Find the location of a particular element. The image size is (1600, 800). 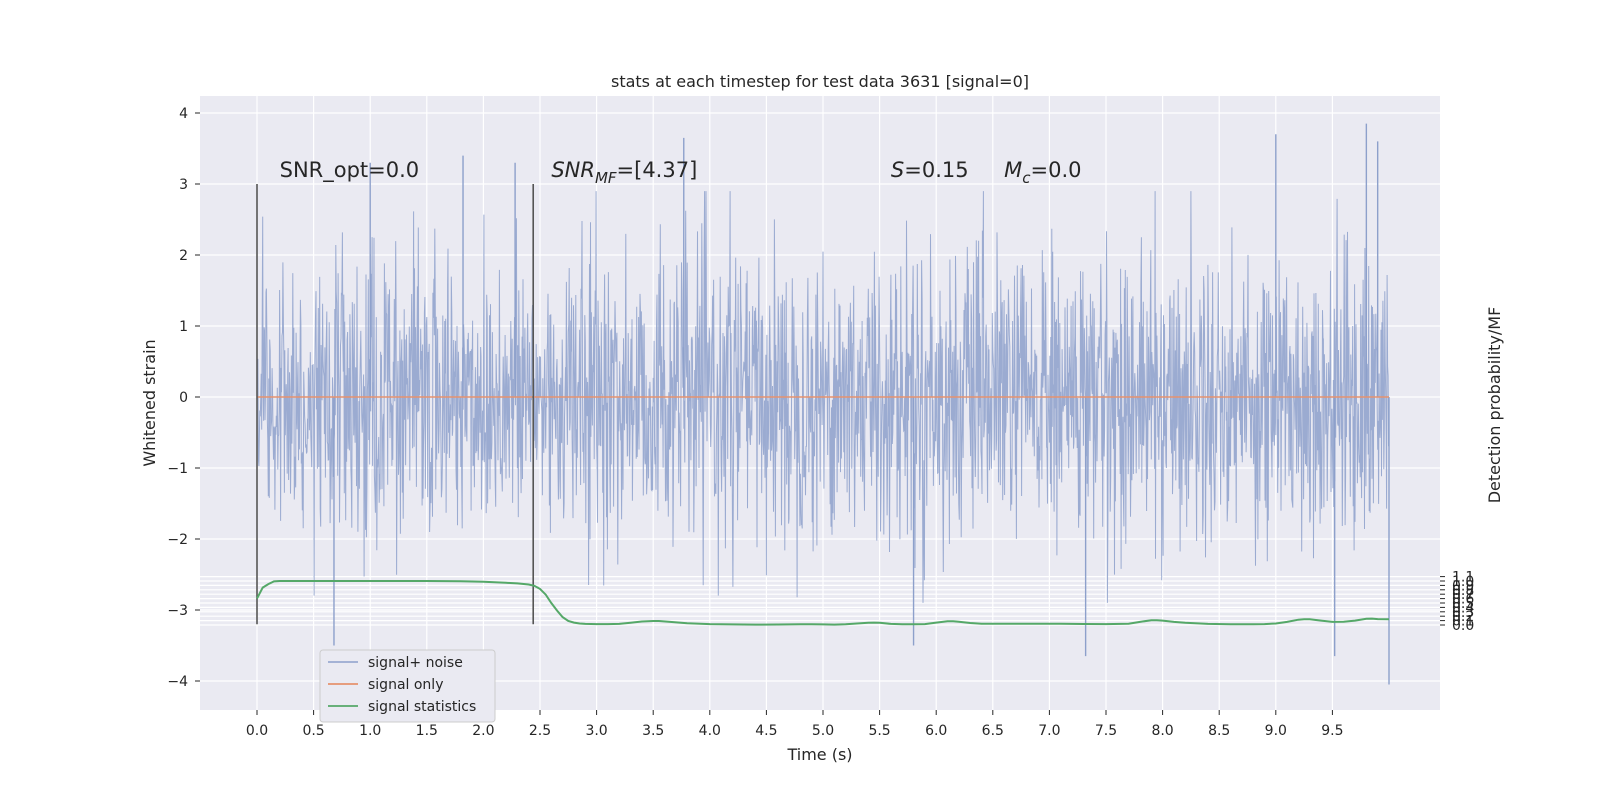

y2-tick-label: 0.3 is located at coordinates (1463, 613).